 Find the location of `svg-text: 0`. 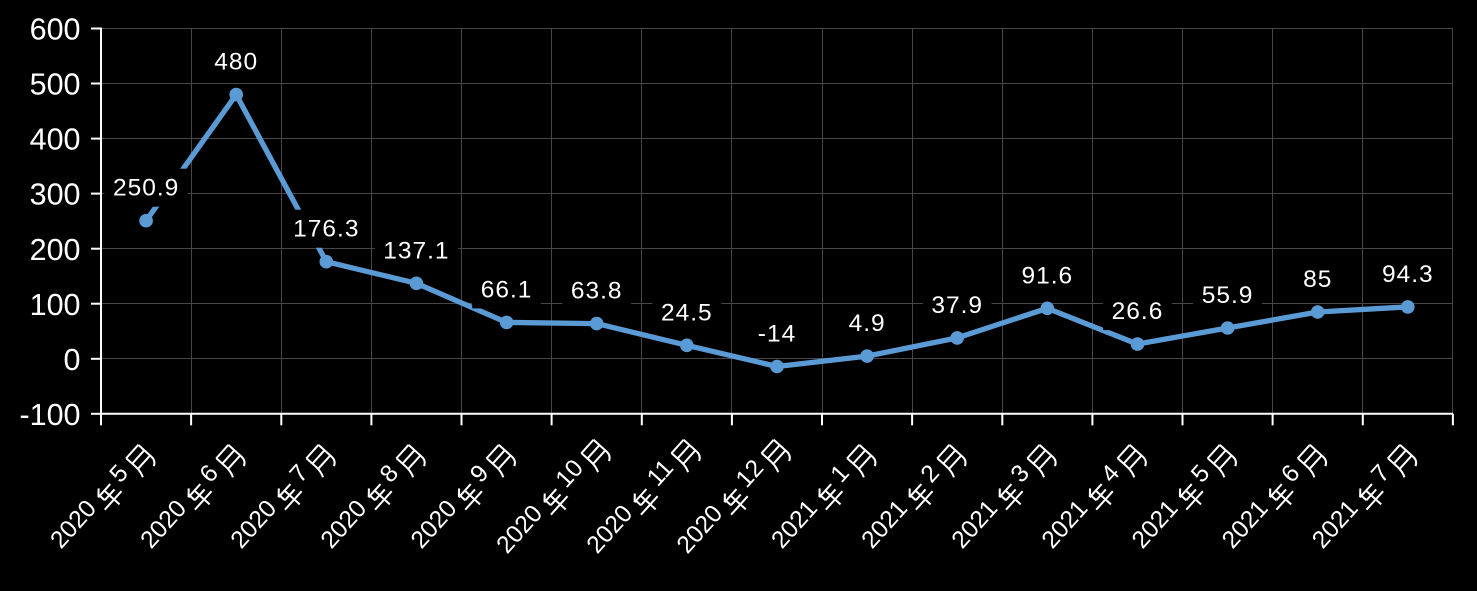

svg-text: 0 is located at coordinates (72, 360).